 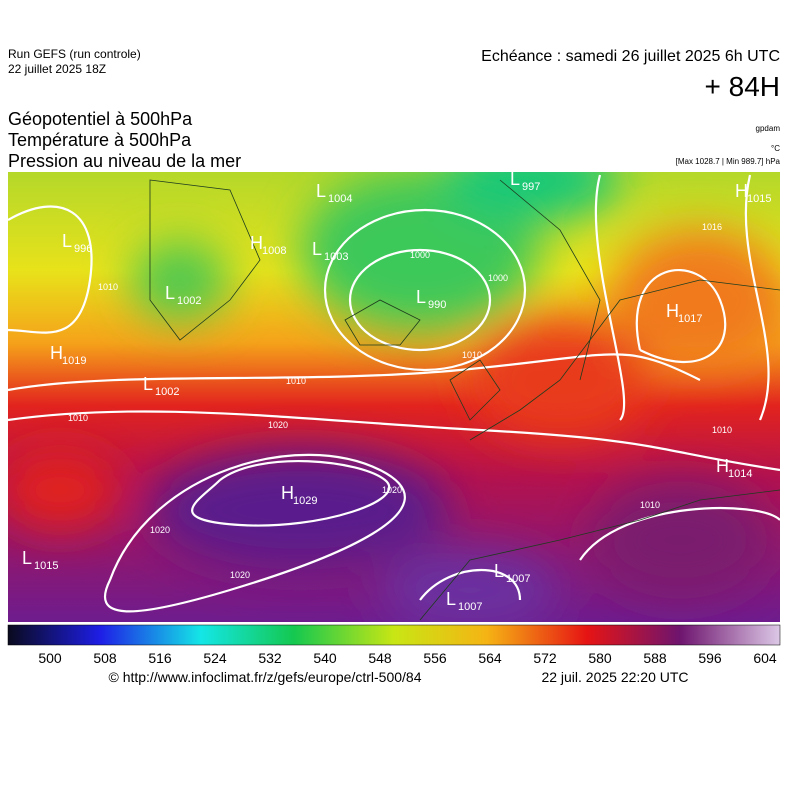 What do you see at coordinates (50, 658) in the screenshot?
I see `colorbar-tick-label: 500` at bounding box center [50, 658].